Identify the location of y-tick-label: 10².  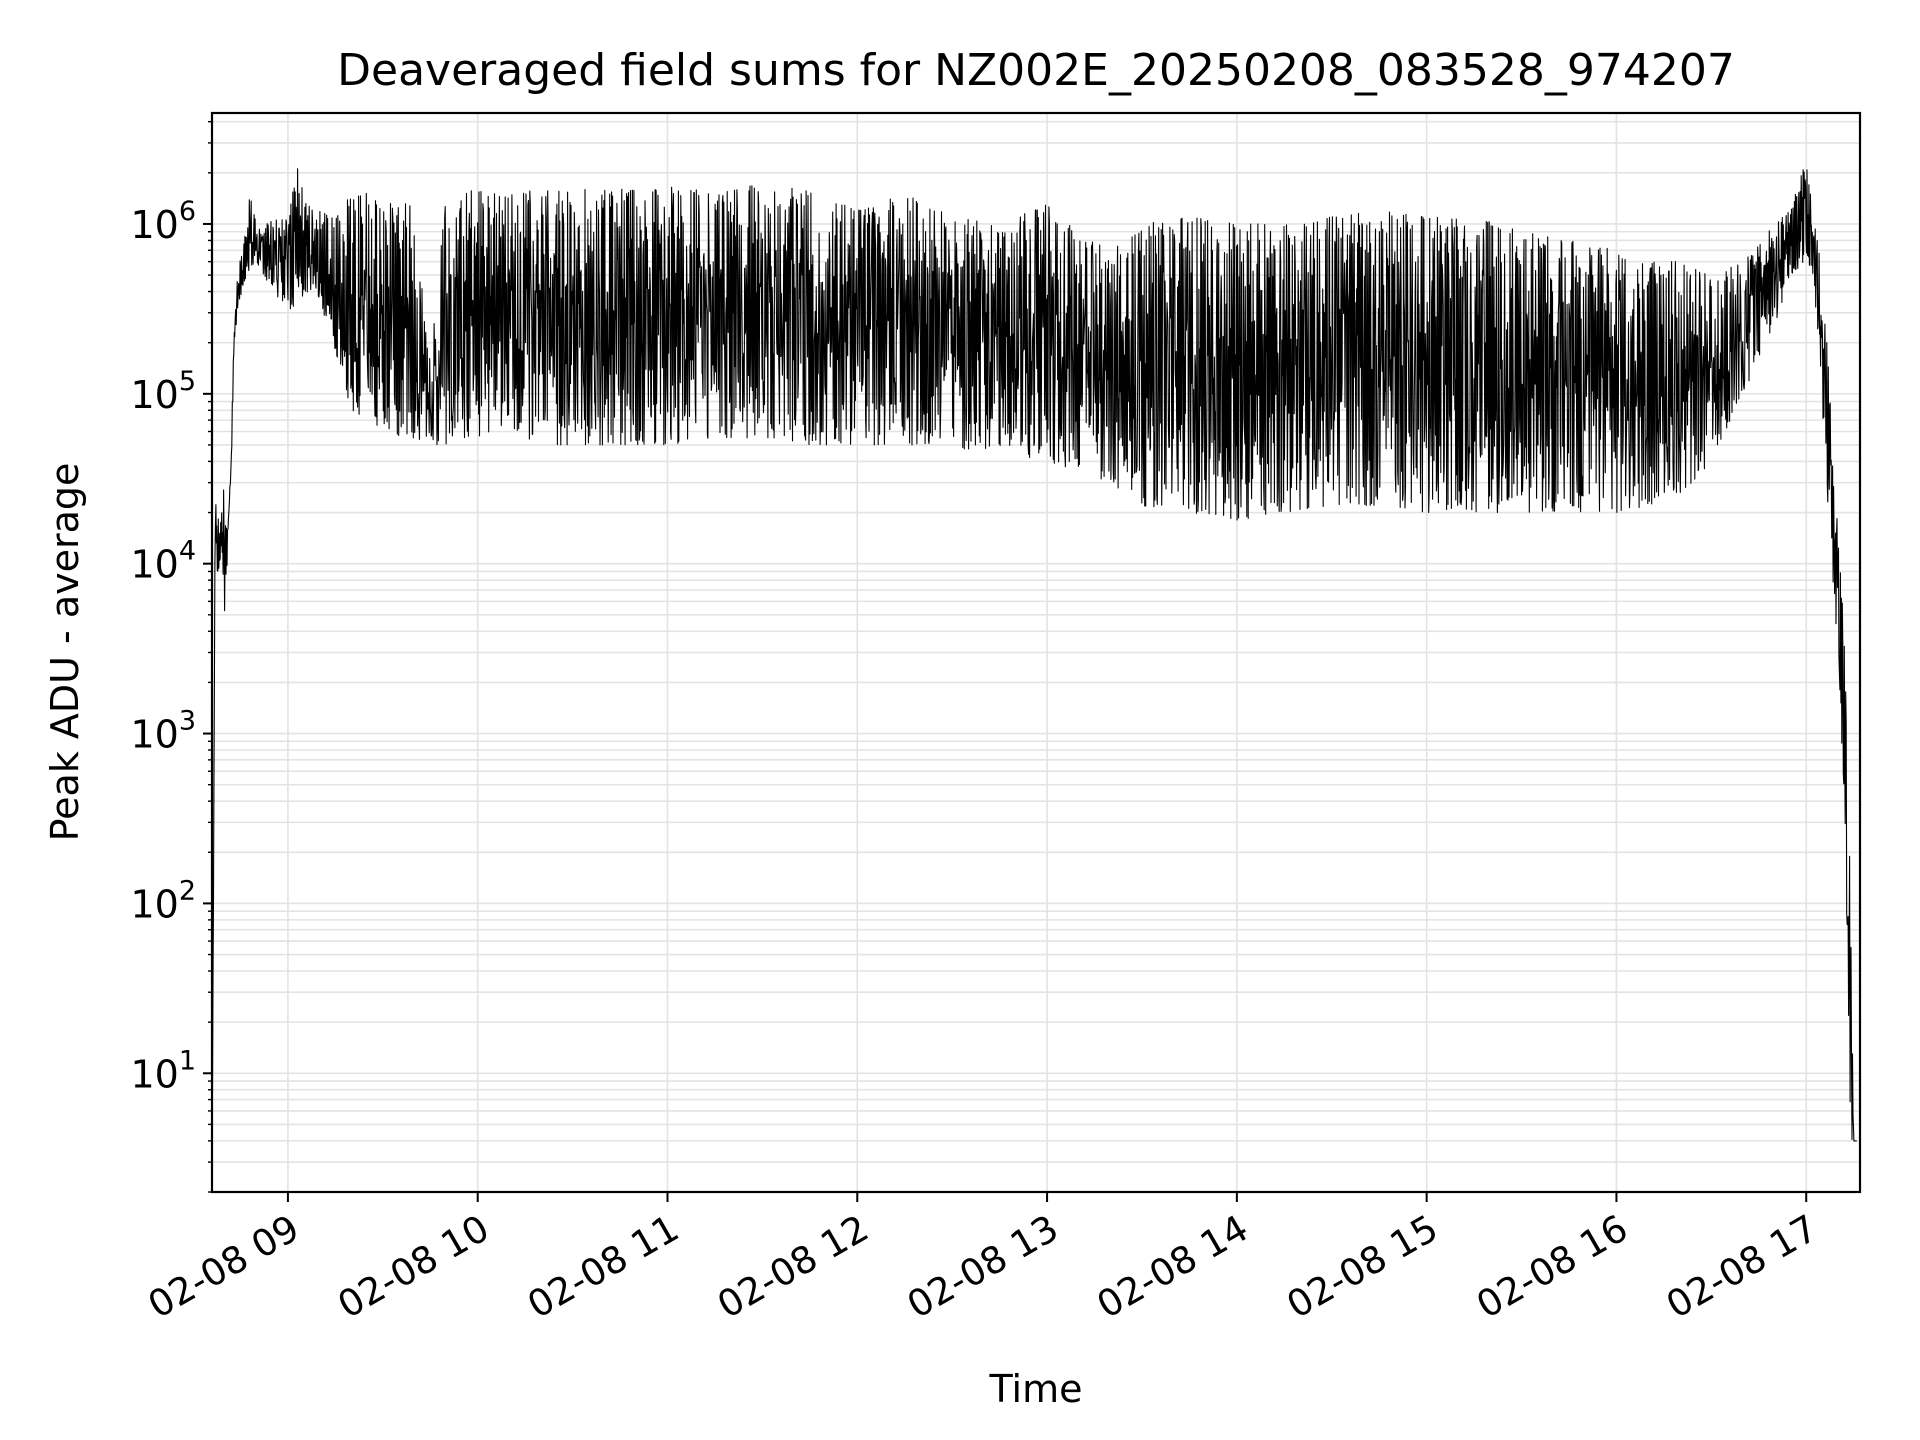
(163, 900).